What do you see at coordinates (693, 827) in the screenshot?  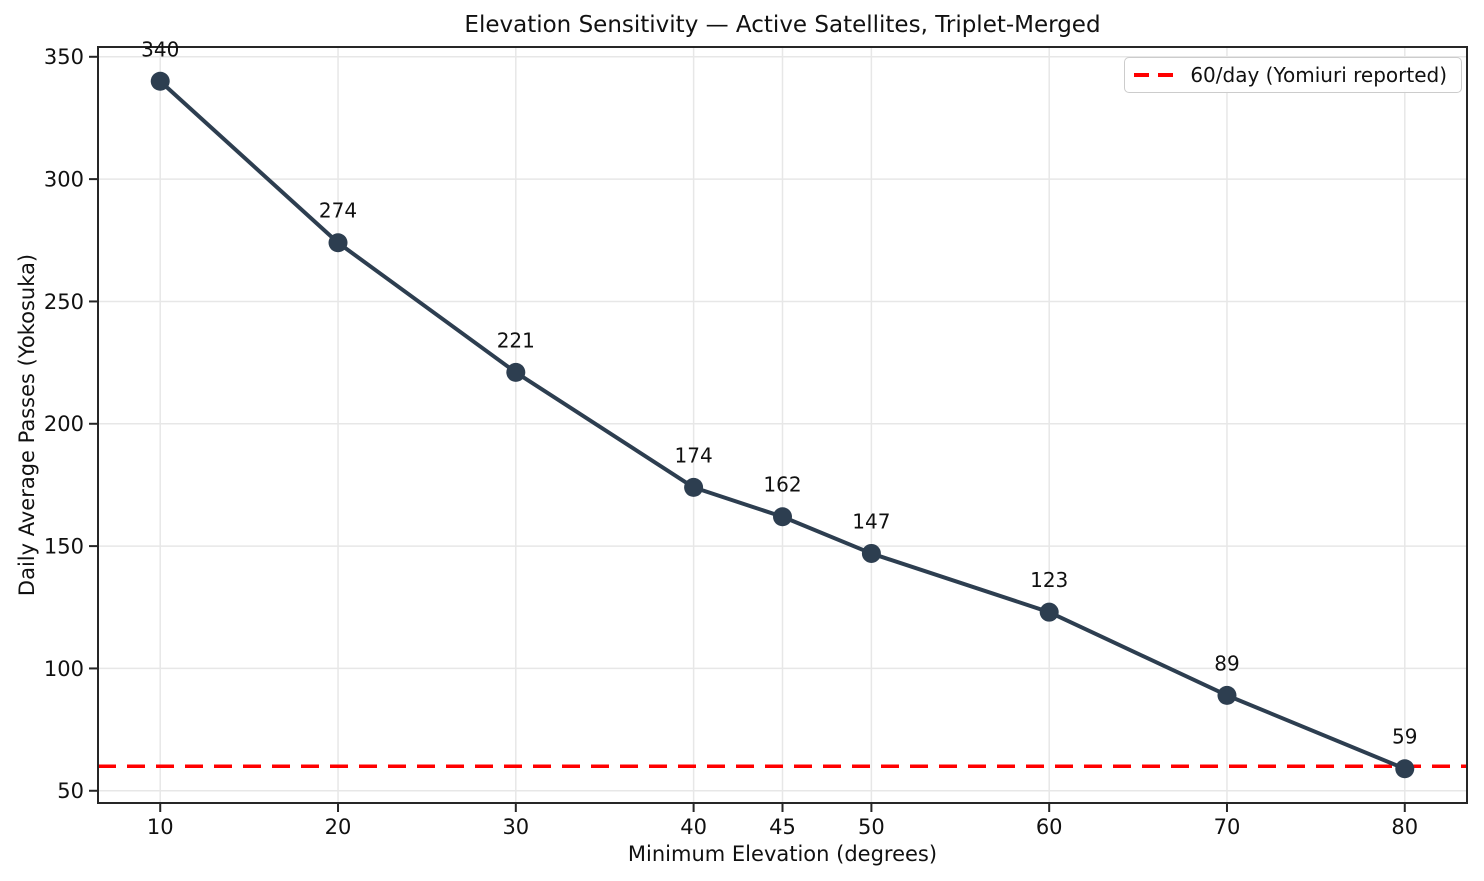 I see `x-tick-label: 40` at bounding box center [693, 827].